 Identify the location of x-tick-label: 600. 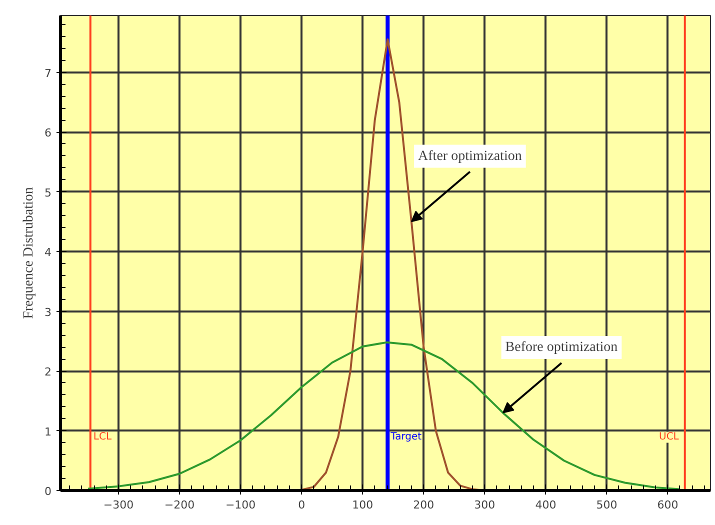
(667, 505).